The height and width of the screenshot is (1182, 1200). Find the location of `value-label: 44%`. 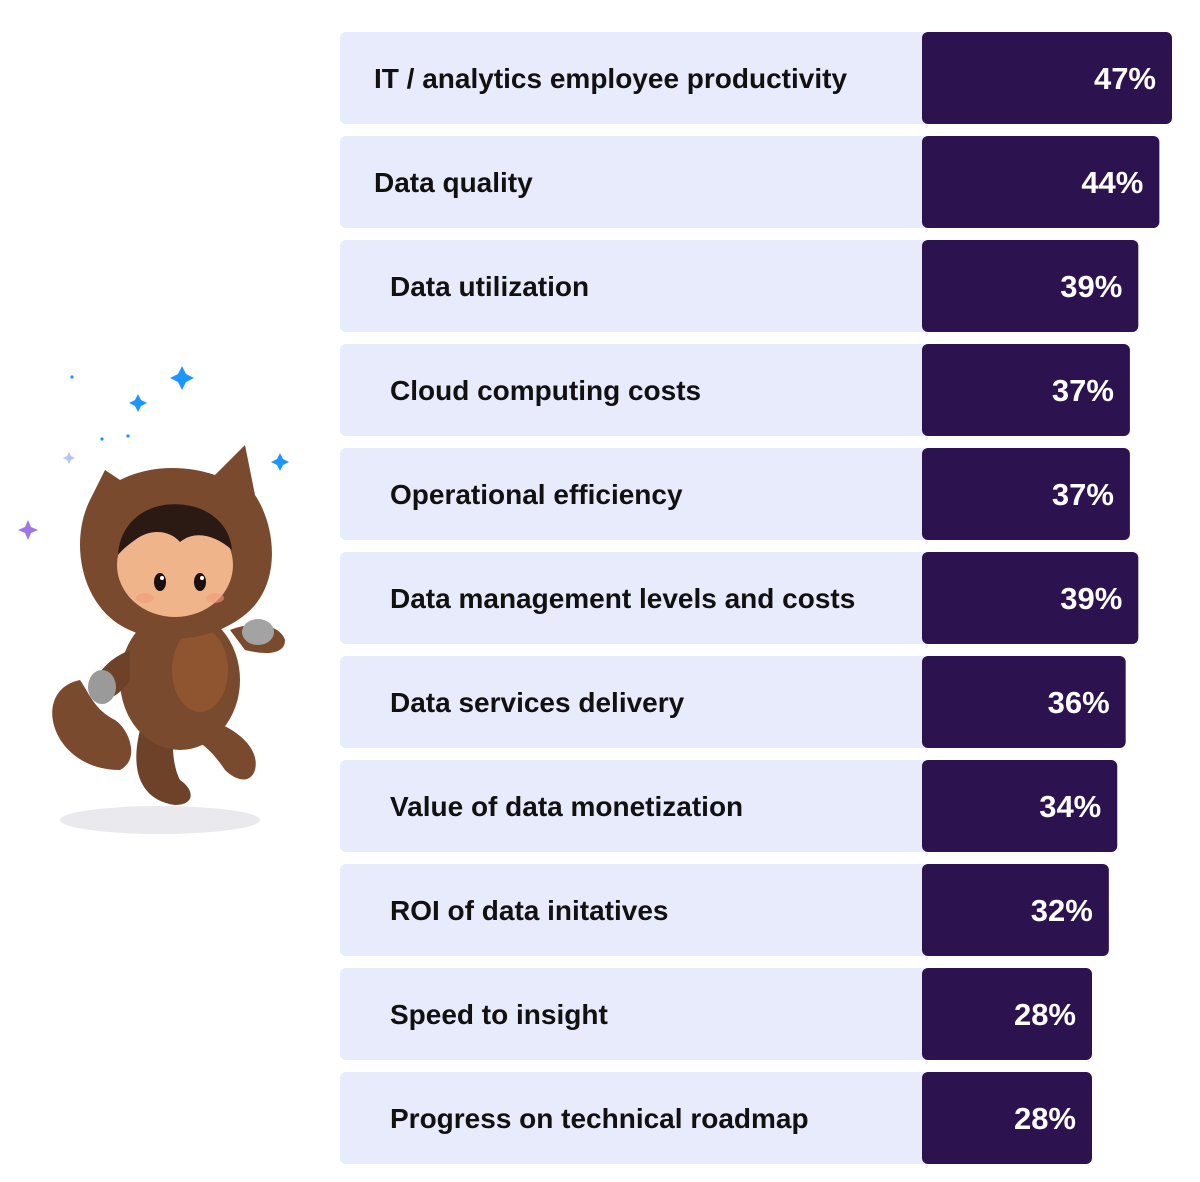

value-label: 44% is located at coordinates (1112, 182).